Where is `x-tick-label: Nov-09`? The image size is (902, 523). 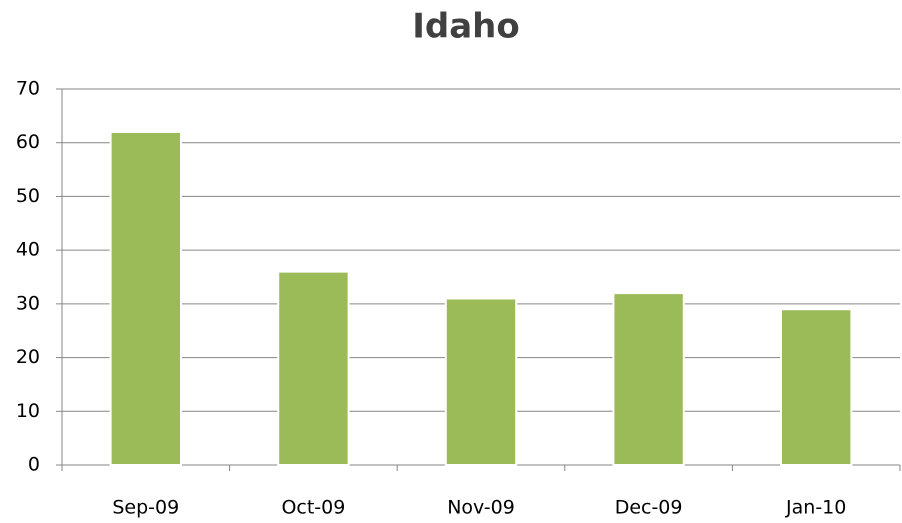 x-tick-label: Nov-09 is located at coordinates (481, 508).